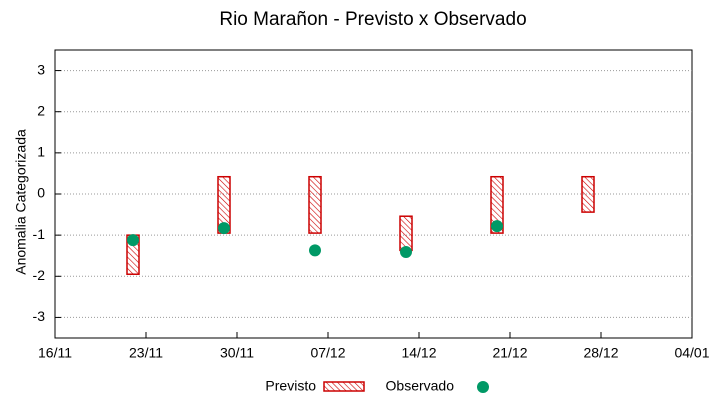 Image resolution: width=720 pixels, height=405 pixels. What do you see at coordinates (509, 353) in the screenshot?
I see `x-tick-label: 21/12` at bounding box center [509, 353].